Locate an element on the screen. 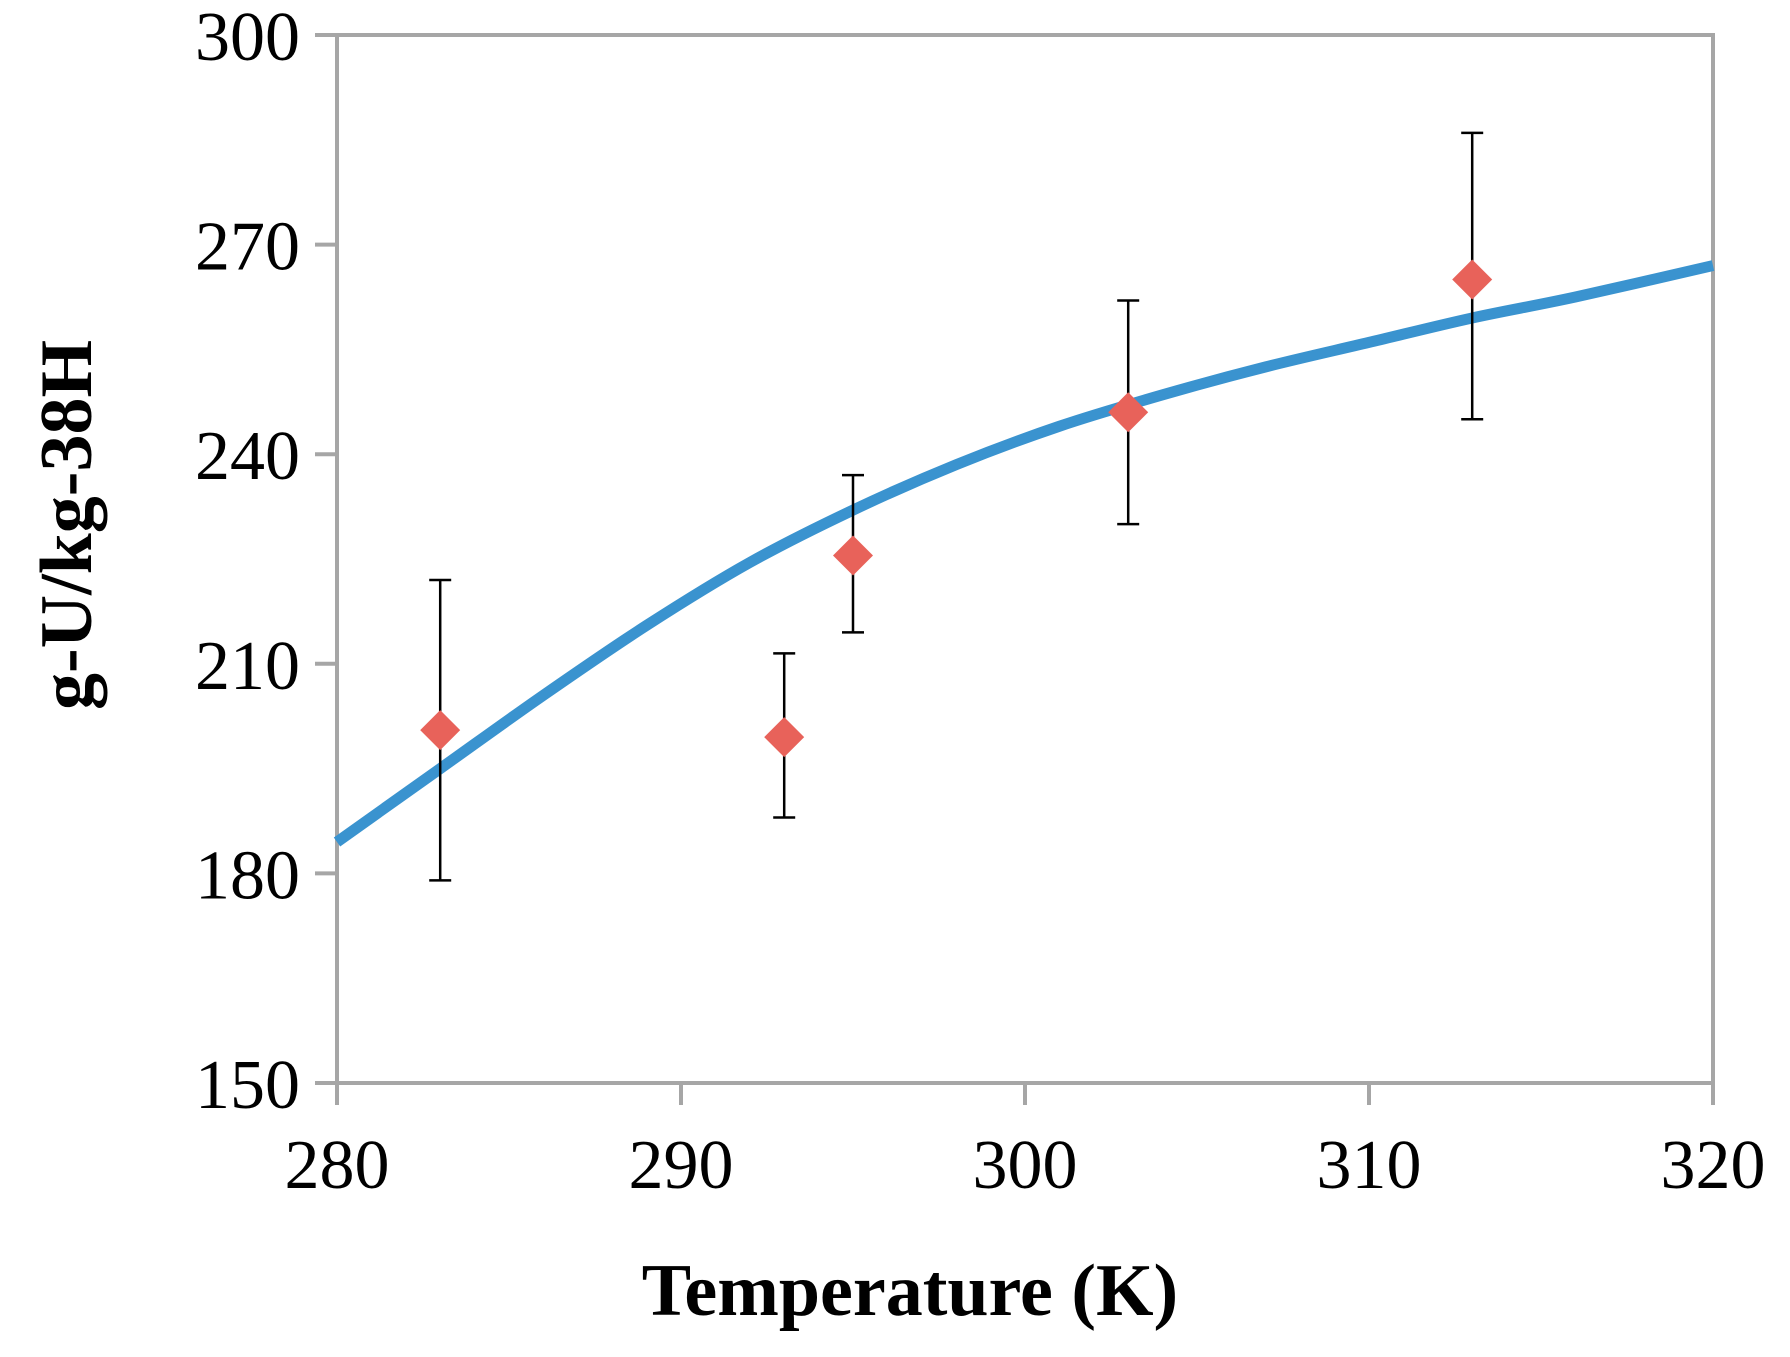  y-tick-label: 270 is located at coordinates (247, 247).